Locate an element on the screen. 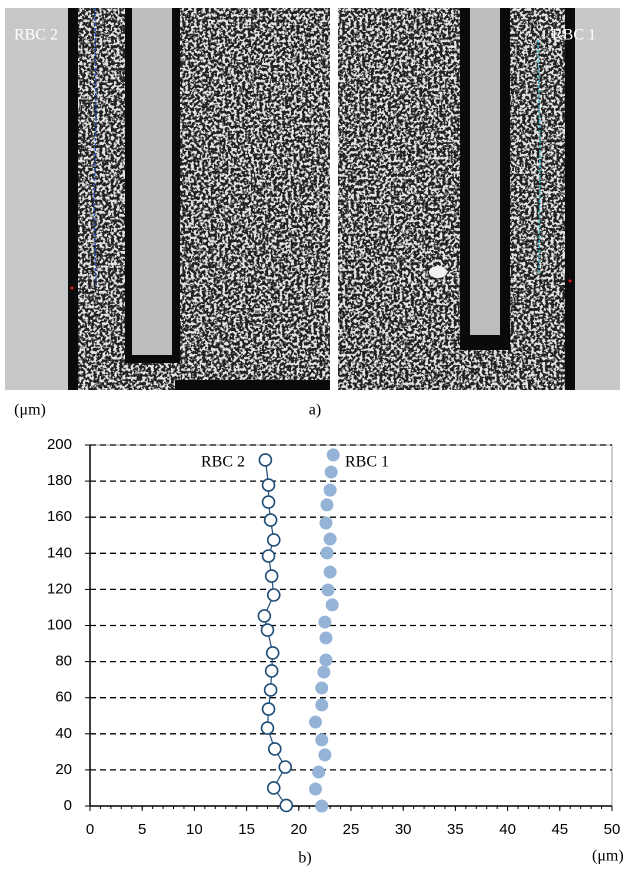 The image size is (625, 869). panel-label: a) is located at coordinates (315, 410).